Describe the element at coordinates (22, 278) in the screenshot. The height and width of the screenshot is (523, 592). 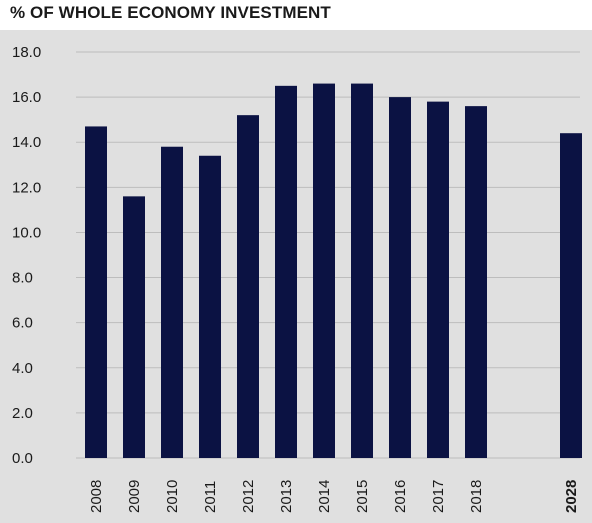
I see `y-tick-label: 8.0` at that location.